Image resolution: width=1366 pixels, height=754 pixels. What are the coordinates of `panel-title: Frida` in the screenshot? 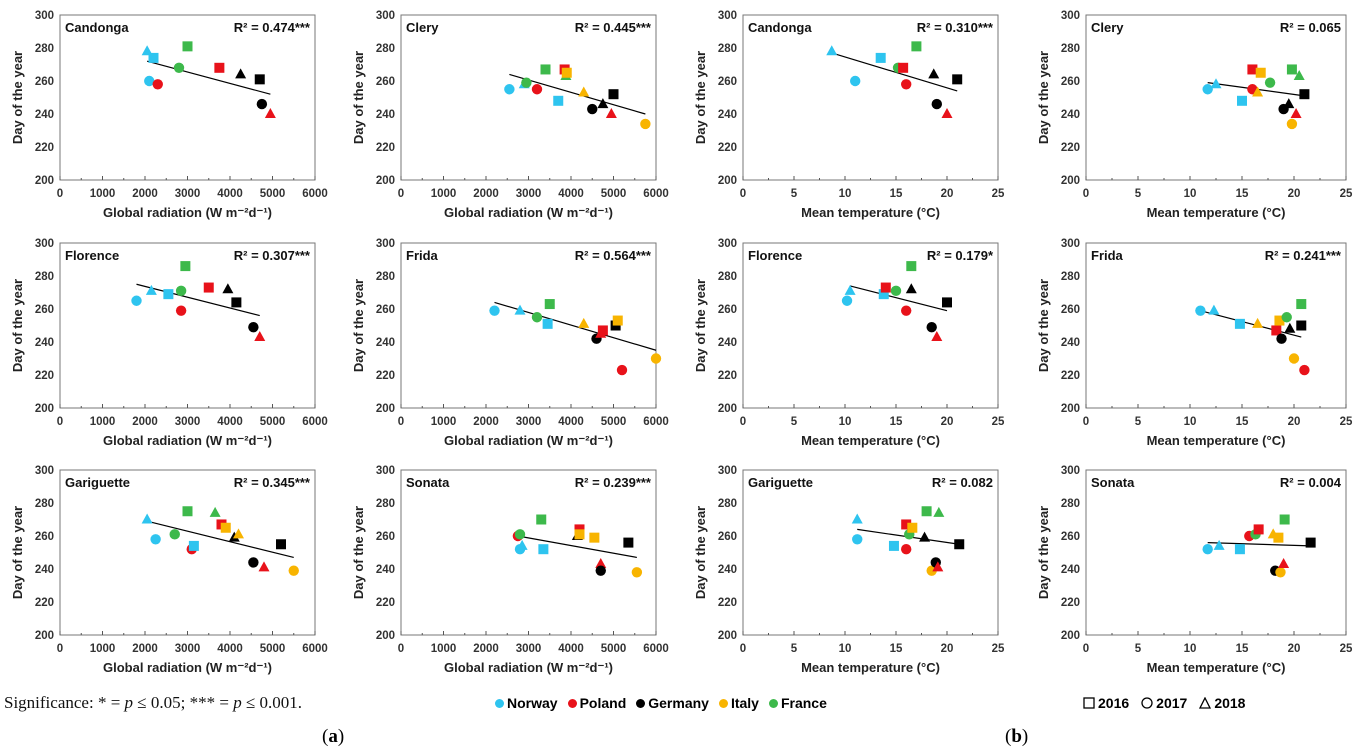 It's located at (422, 255).